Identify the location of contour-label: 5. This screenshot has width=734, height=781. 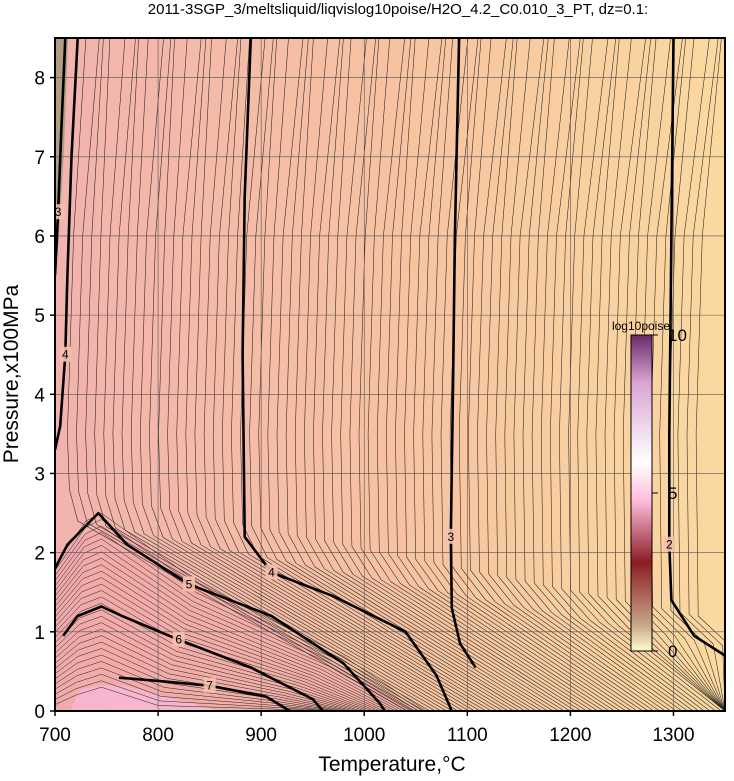
(189, 584).